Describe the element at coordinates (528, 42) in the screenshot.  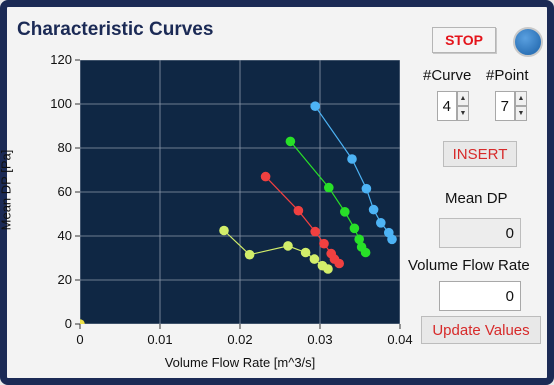
I see `status-led-indicator` at that location.